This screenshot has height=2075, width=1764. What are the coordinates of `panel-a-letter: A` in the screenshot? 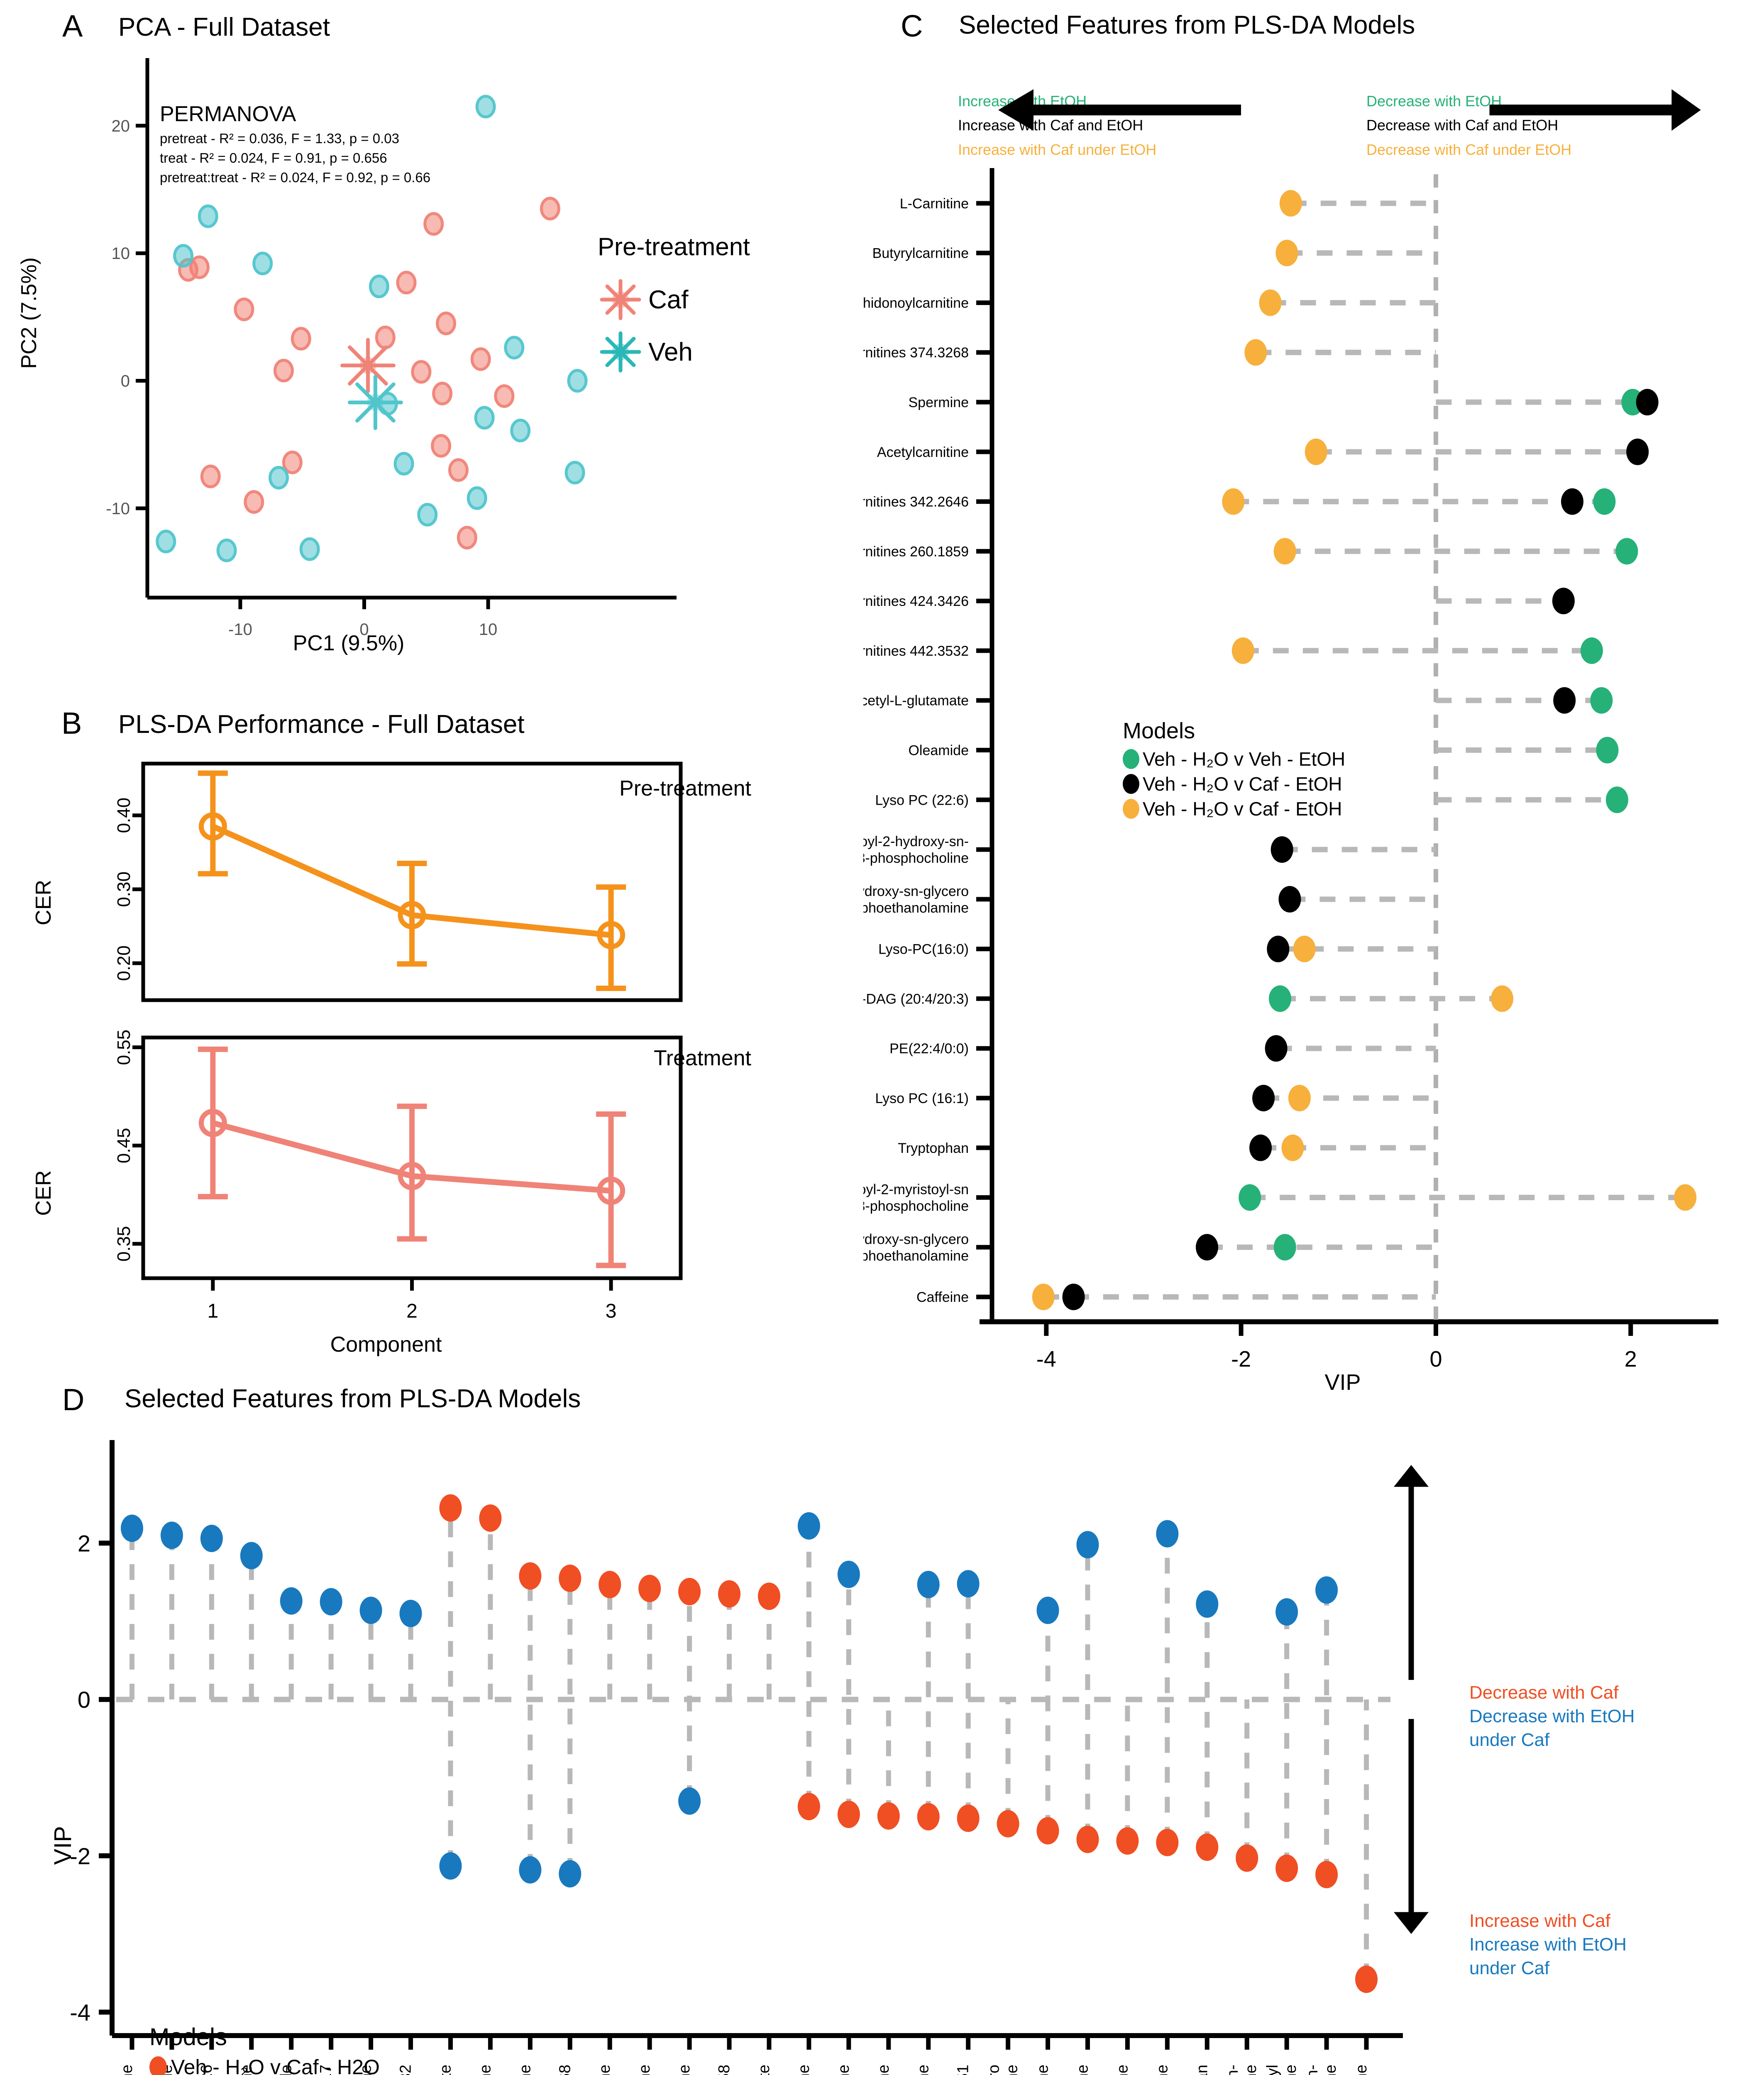 It's located at (72, 26).